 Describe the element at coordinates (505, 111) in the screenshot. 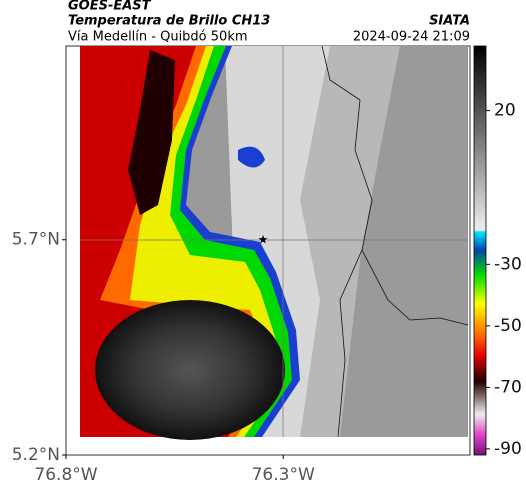

I see `colorbar-tick-label: 20` at that location.